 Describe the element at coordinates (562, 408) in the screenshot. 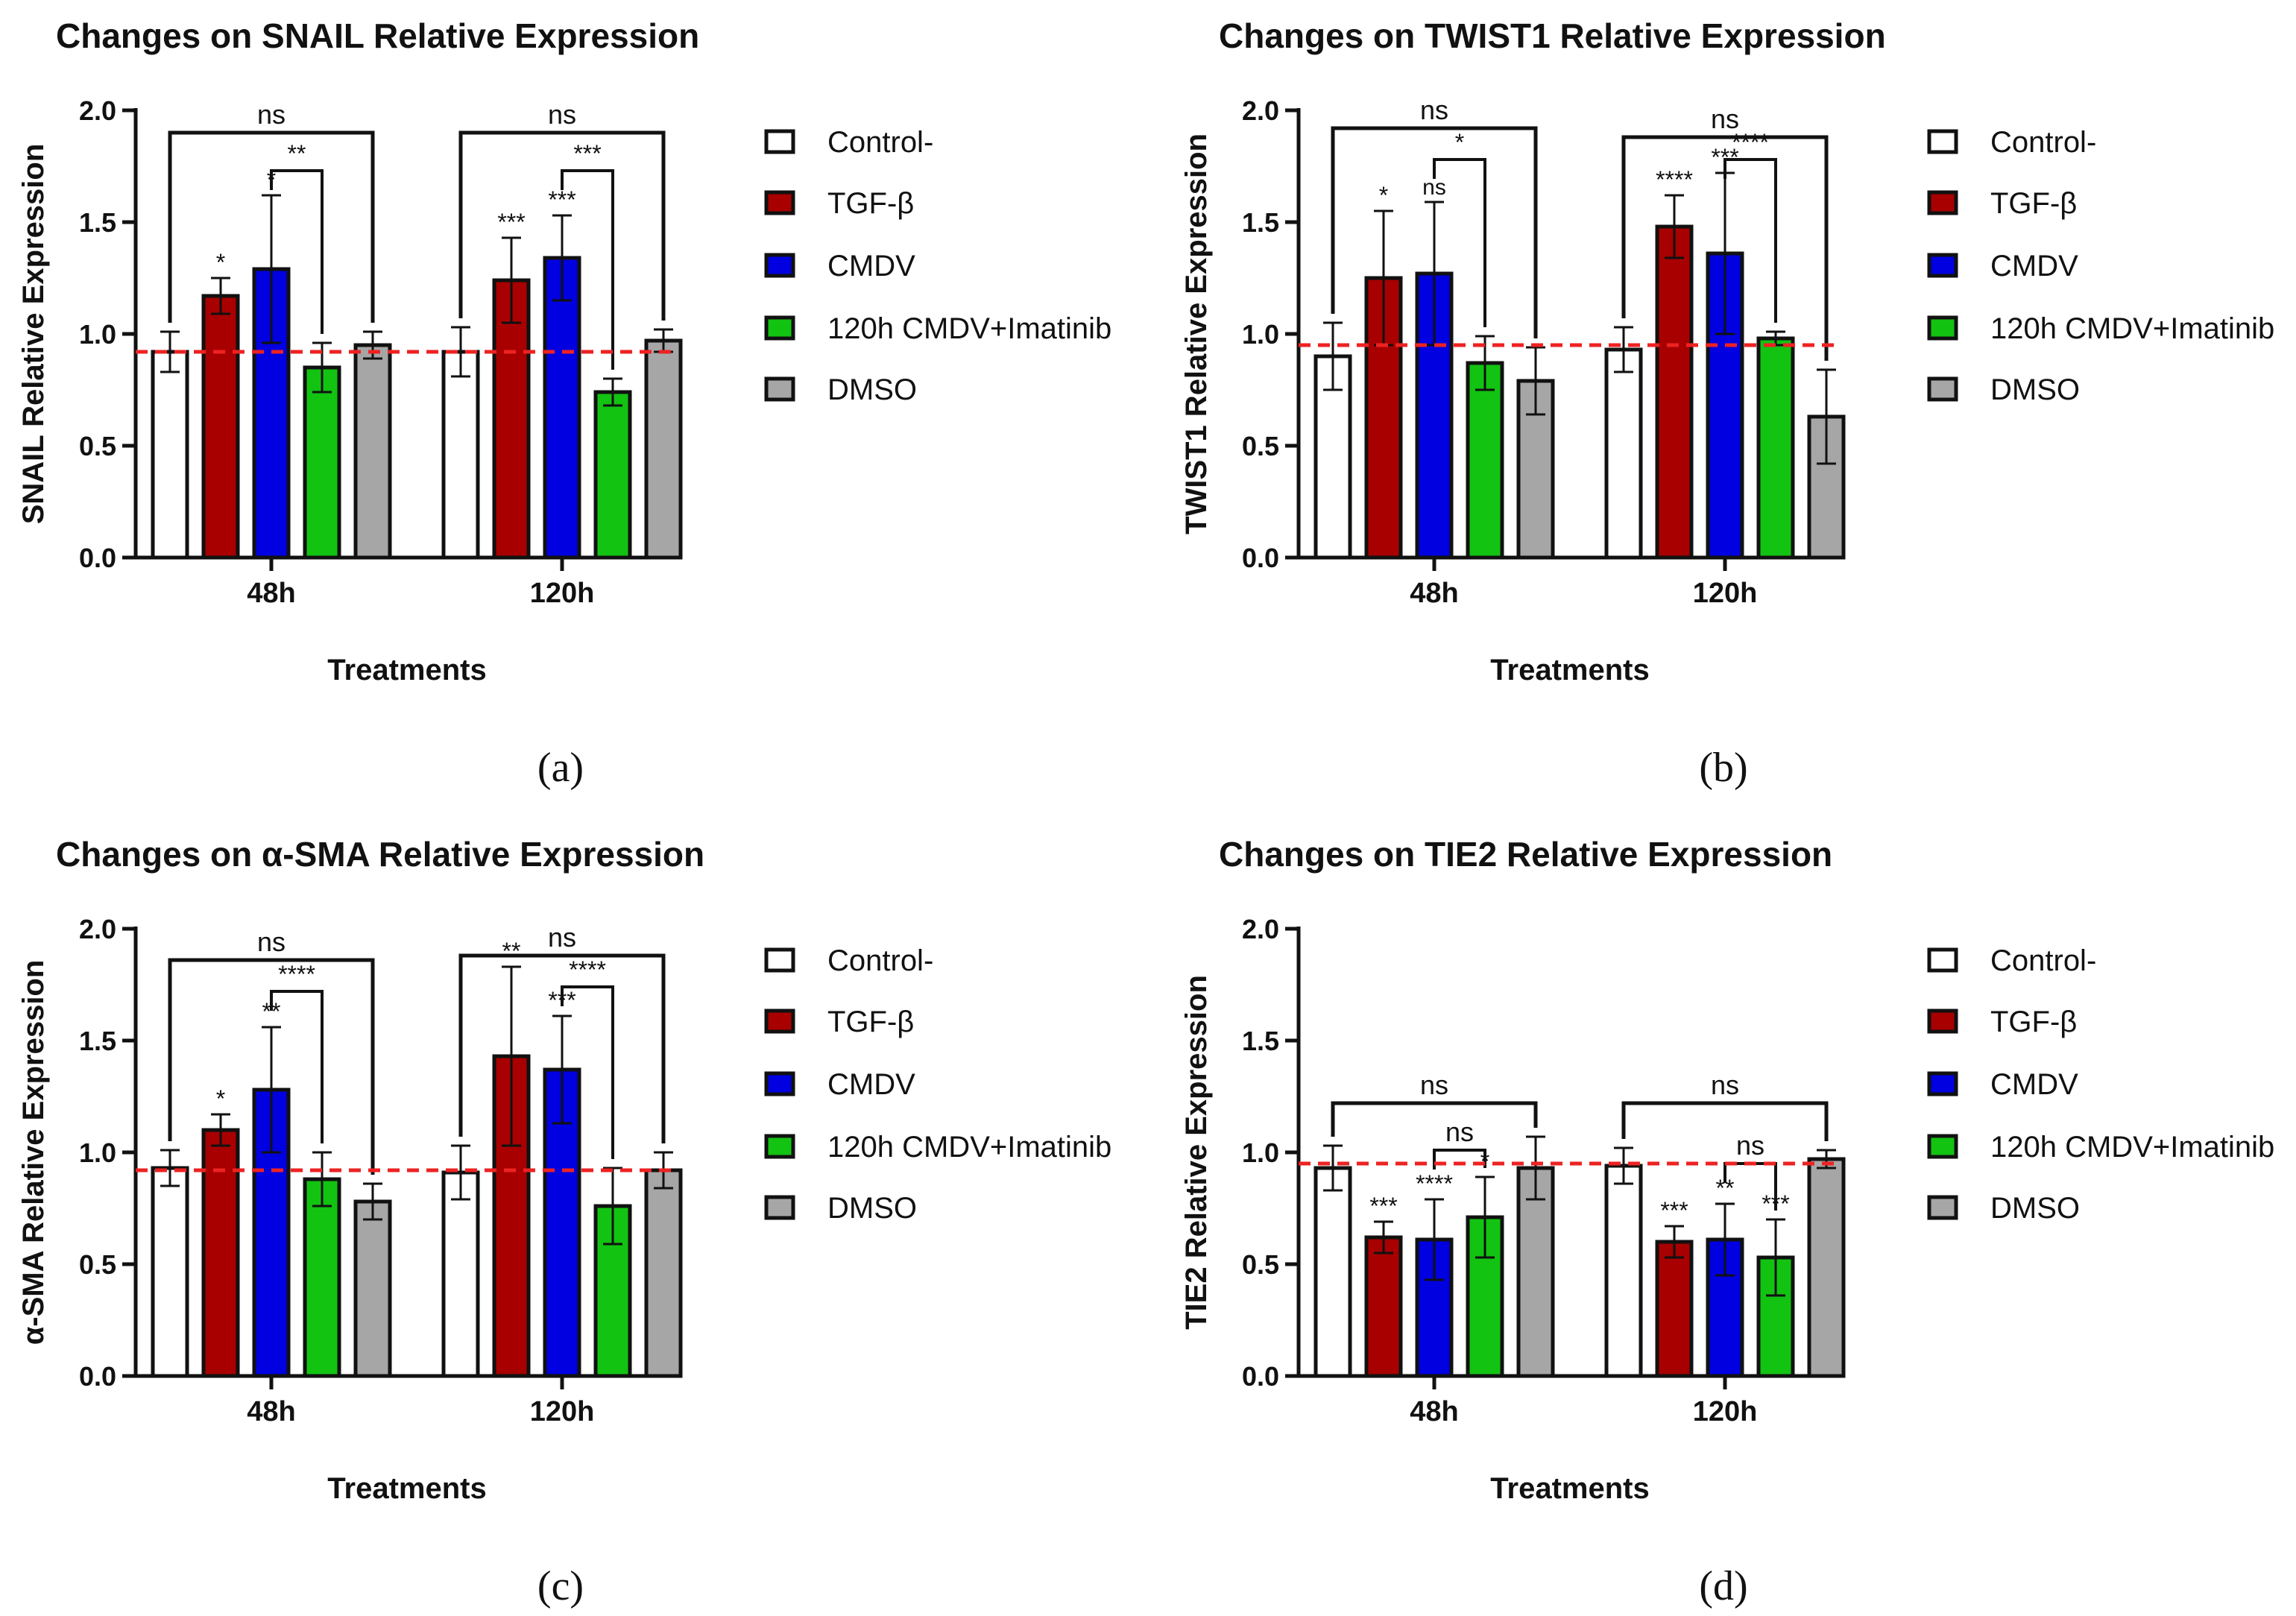

I see `bar-cmdv-120h` at that location.